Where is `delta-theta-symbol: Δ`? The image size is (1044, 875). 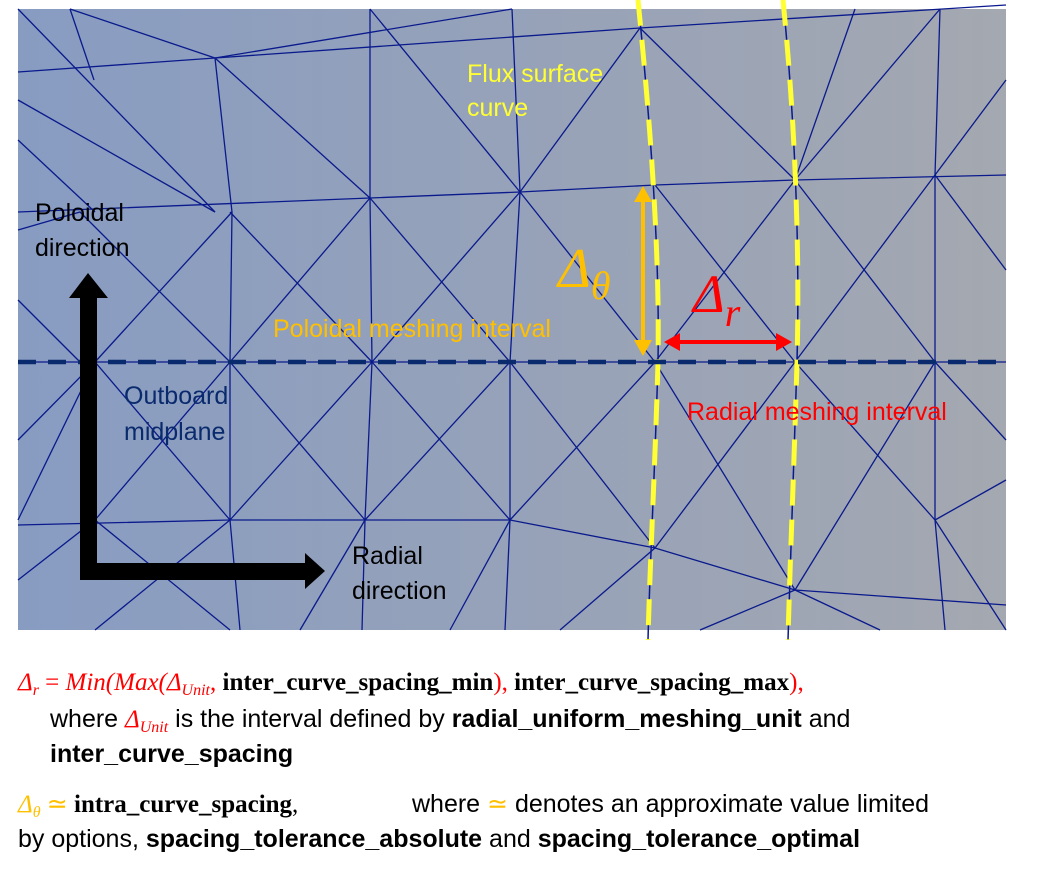 delta-theta-symbol: Δ is located at coordinates (573, 269).